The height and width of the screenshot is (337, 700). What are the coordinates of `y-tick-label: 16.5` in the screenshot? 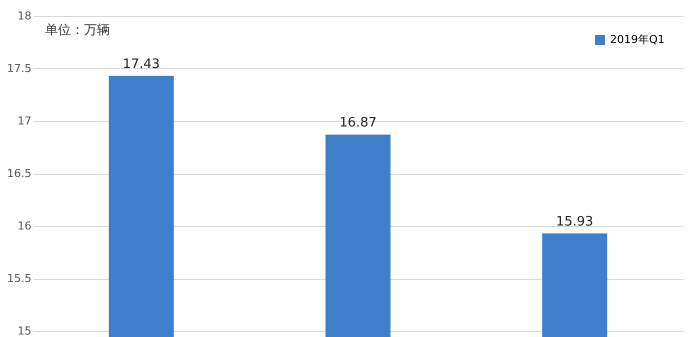 It's located at (19, 173).